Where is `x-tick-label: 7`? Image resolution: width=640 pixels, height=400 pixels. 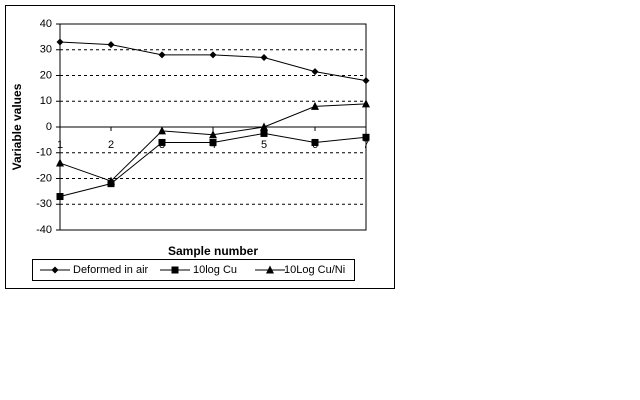
x-tick-label: 7 is located at coordinates (366, 145).